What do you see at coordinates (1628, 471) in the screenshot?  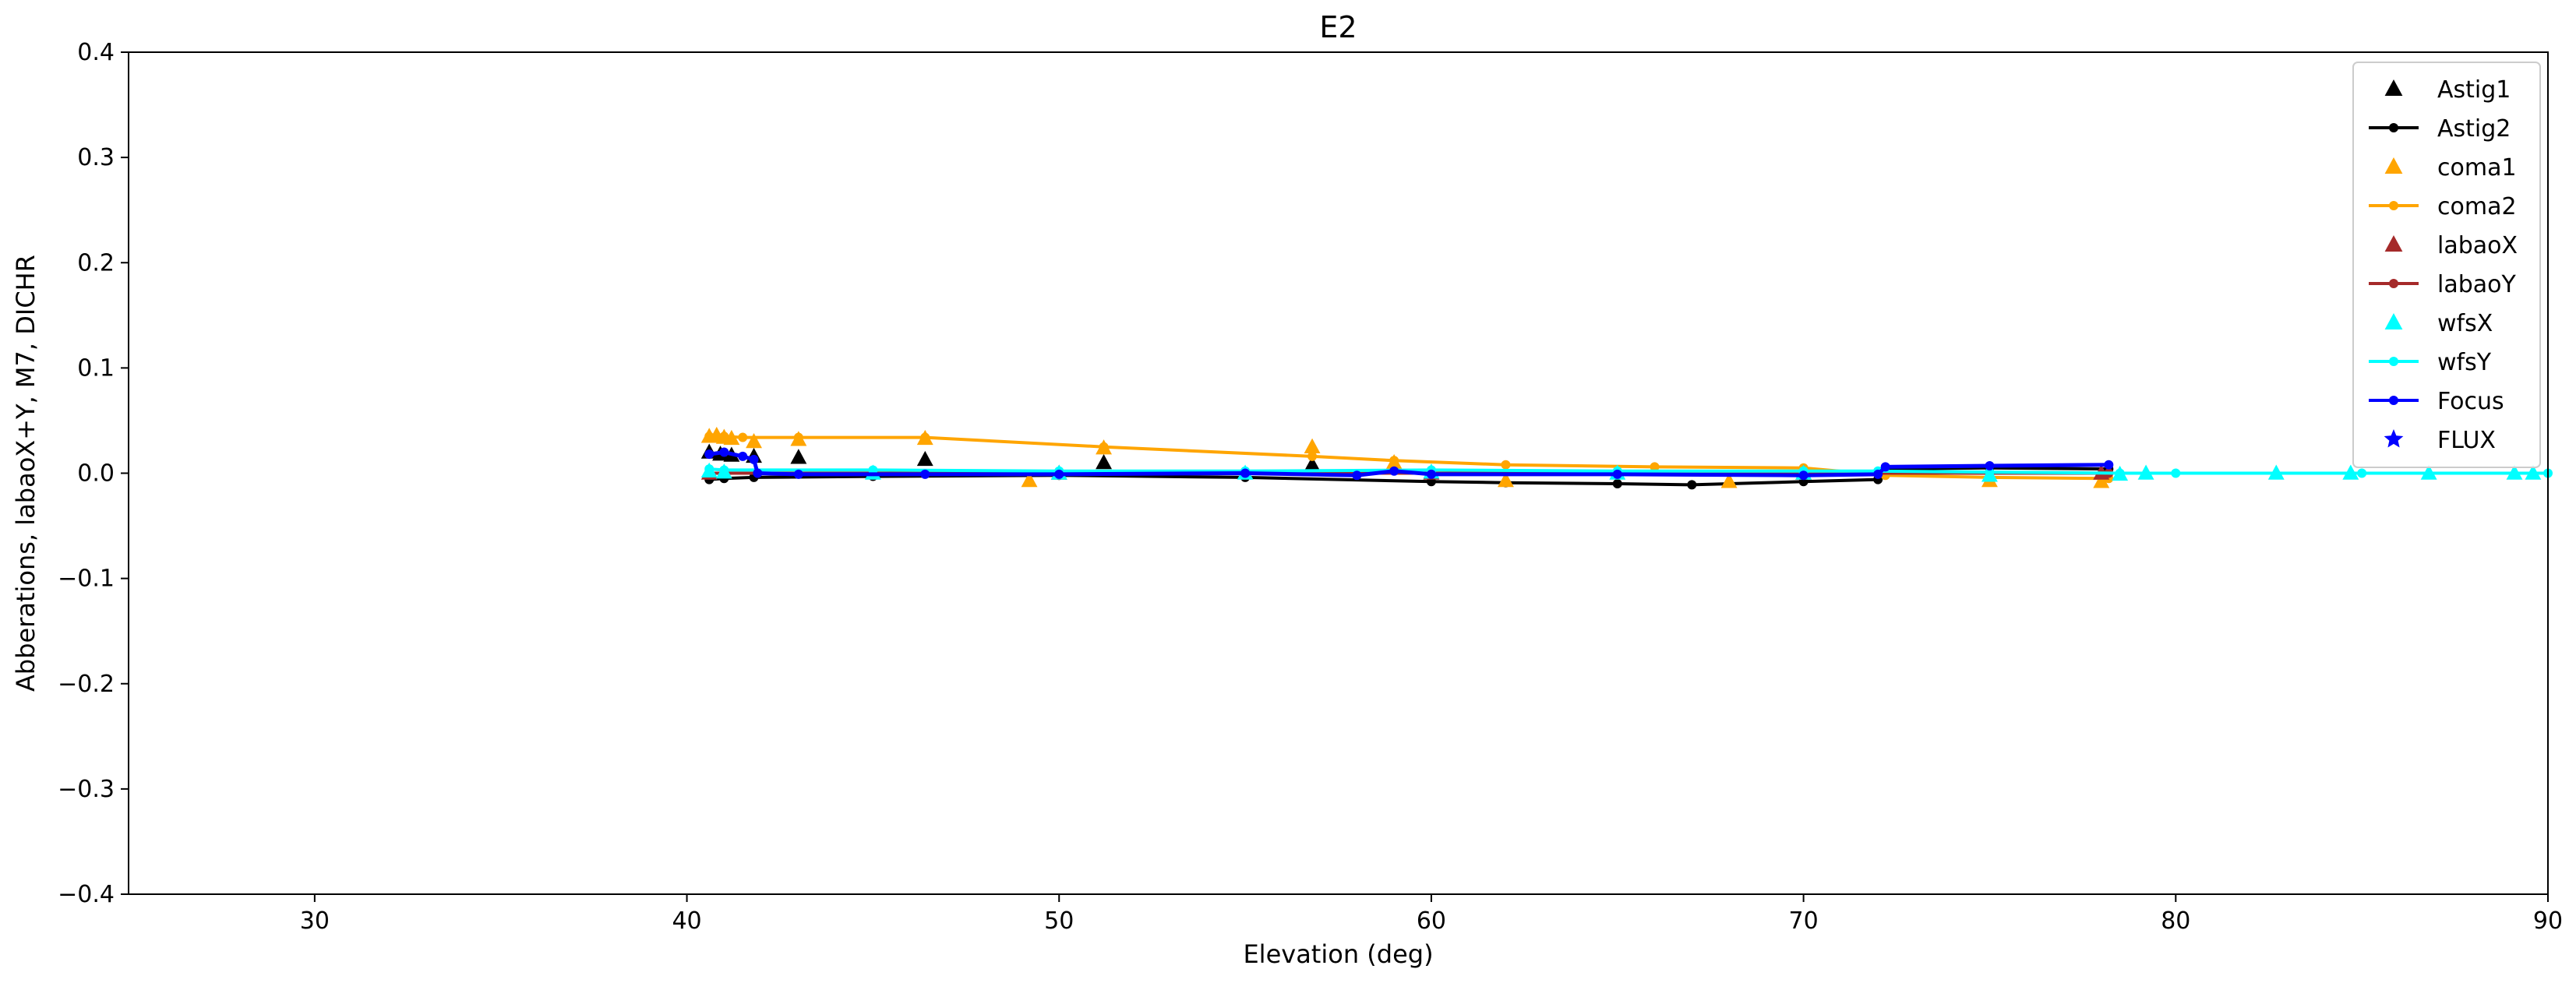 I see `series-line` at bounding box center [1628, 471].